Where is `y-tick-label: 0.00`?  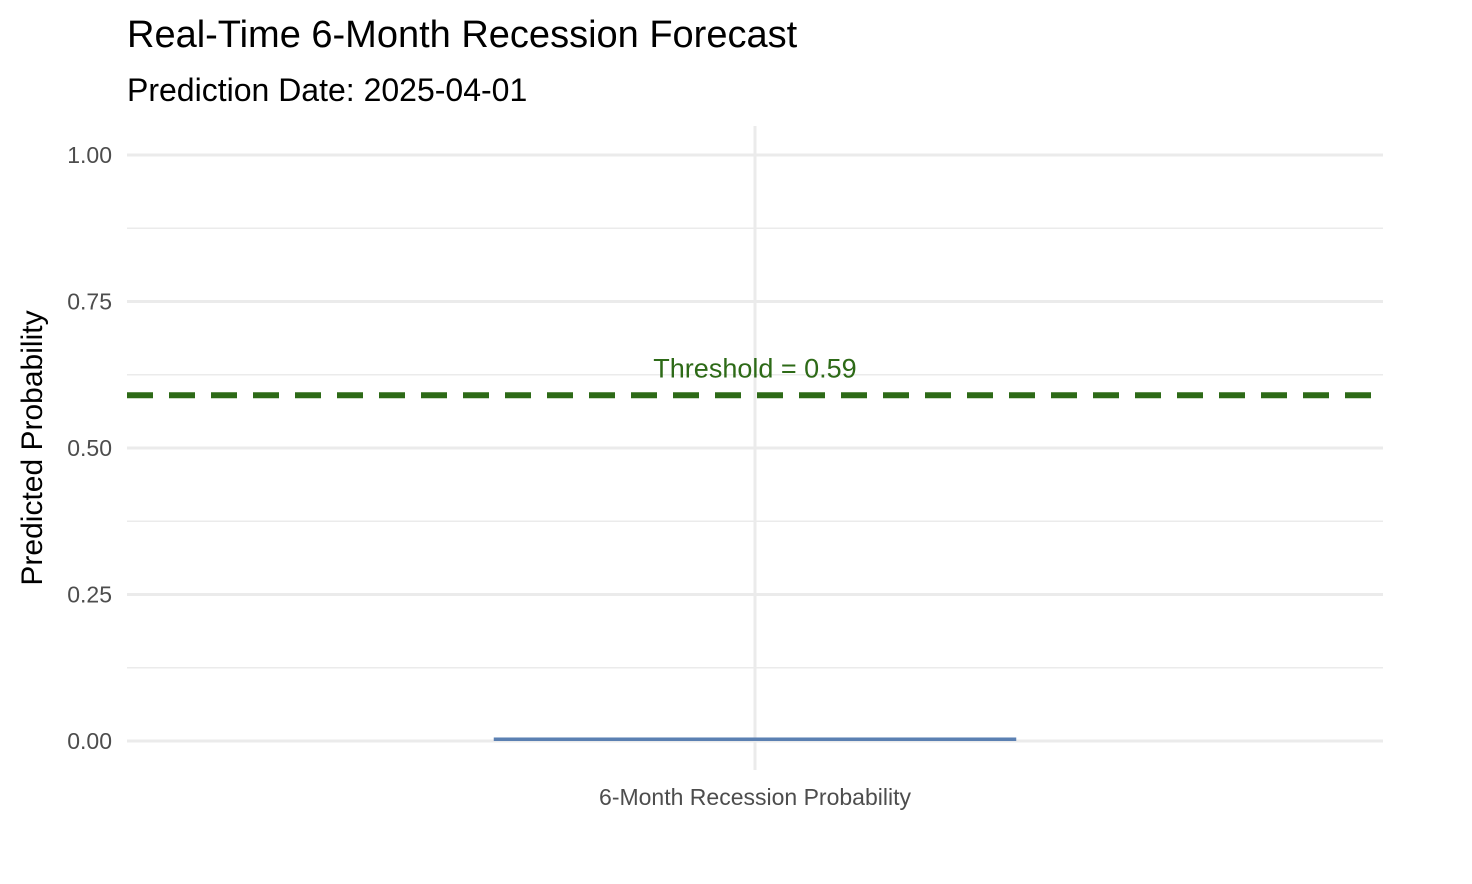
y-tick-label: 0.00 is located at coordinates (89, 741).